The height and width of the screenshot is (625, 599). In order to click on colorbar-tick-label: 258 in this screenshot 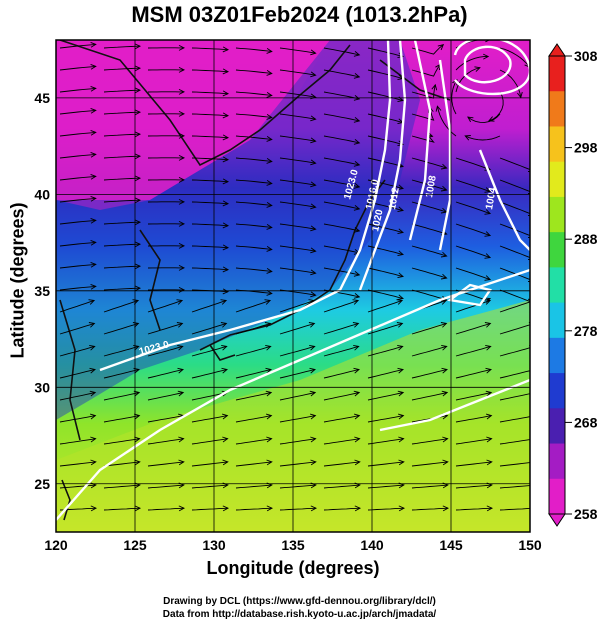, I will do `click(586, 514)`.